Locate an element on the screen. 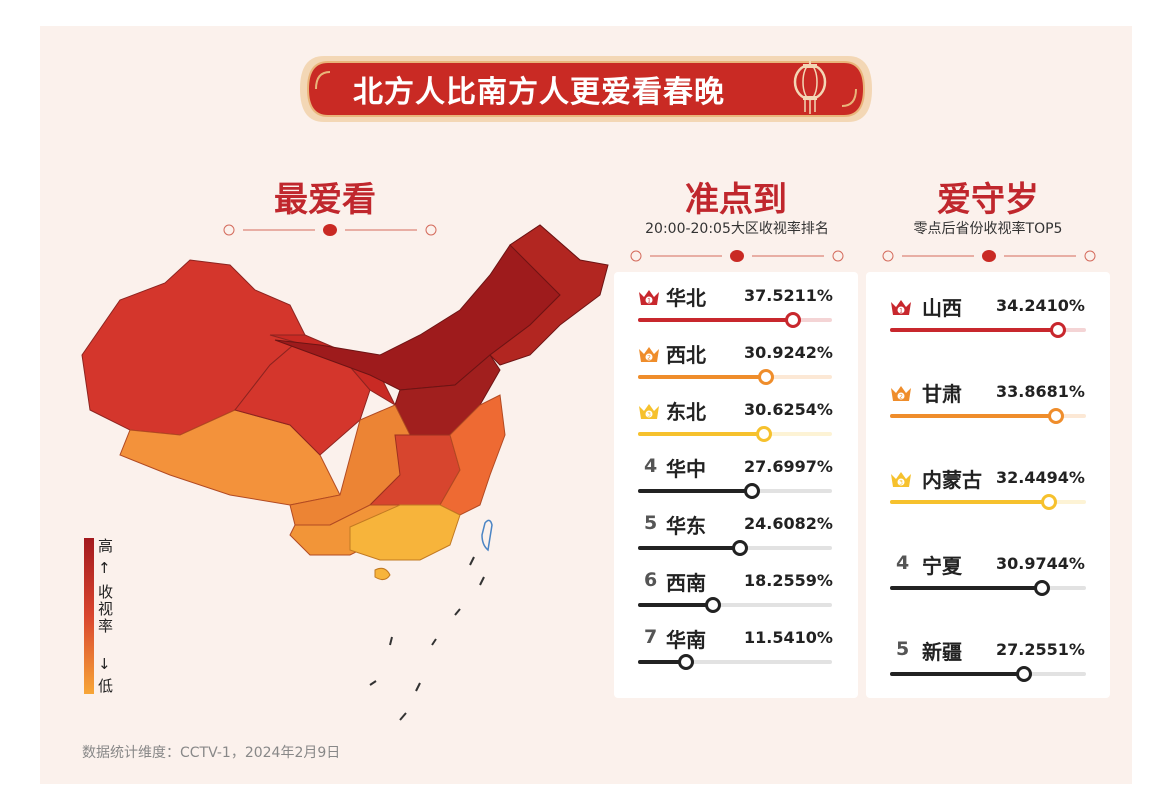  ranking-row: 4 华中 27.6997% is located at coordinates (736, 483).